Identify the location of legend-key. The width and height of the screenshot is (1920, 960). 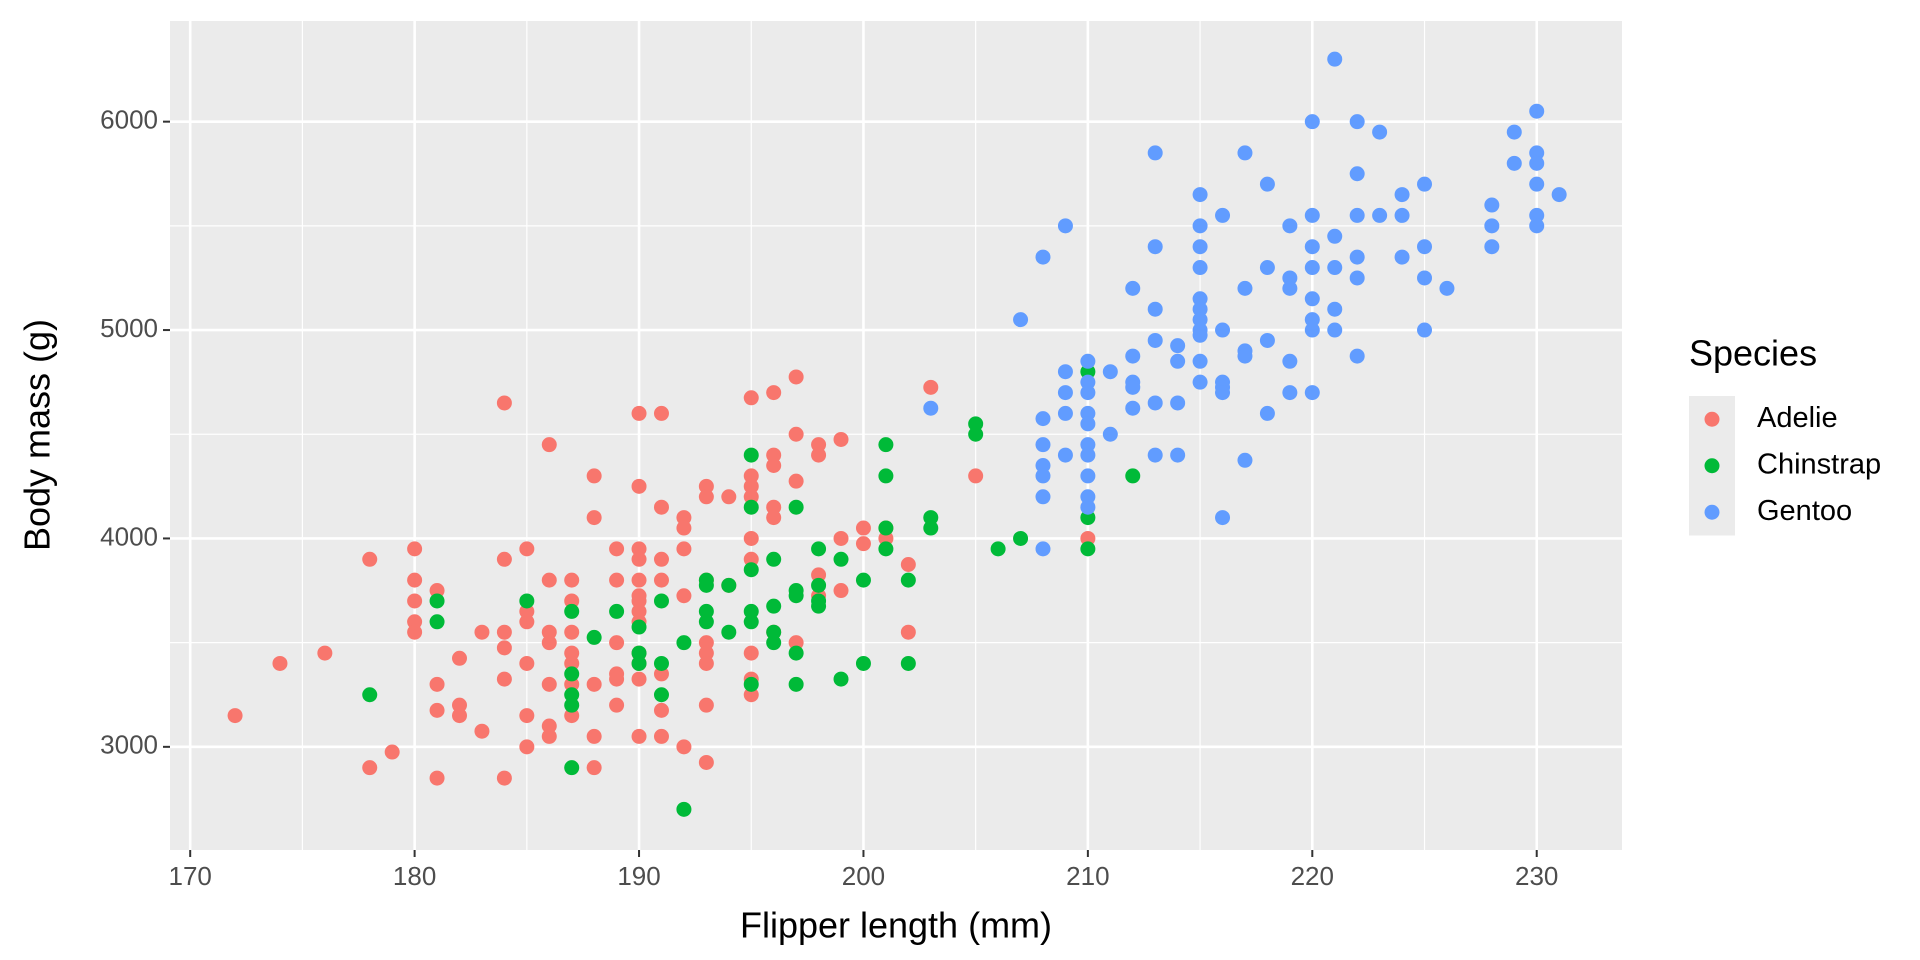
(1712, 512).